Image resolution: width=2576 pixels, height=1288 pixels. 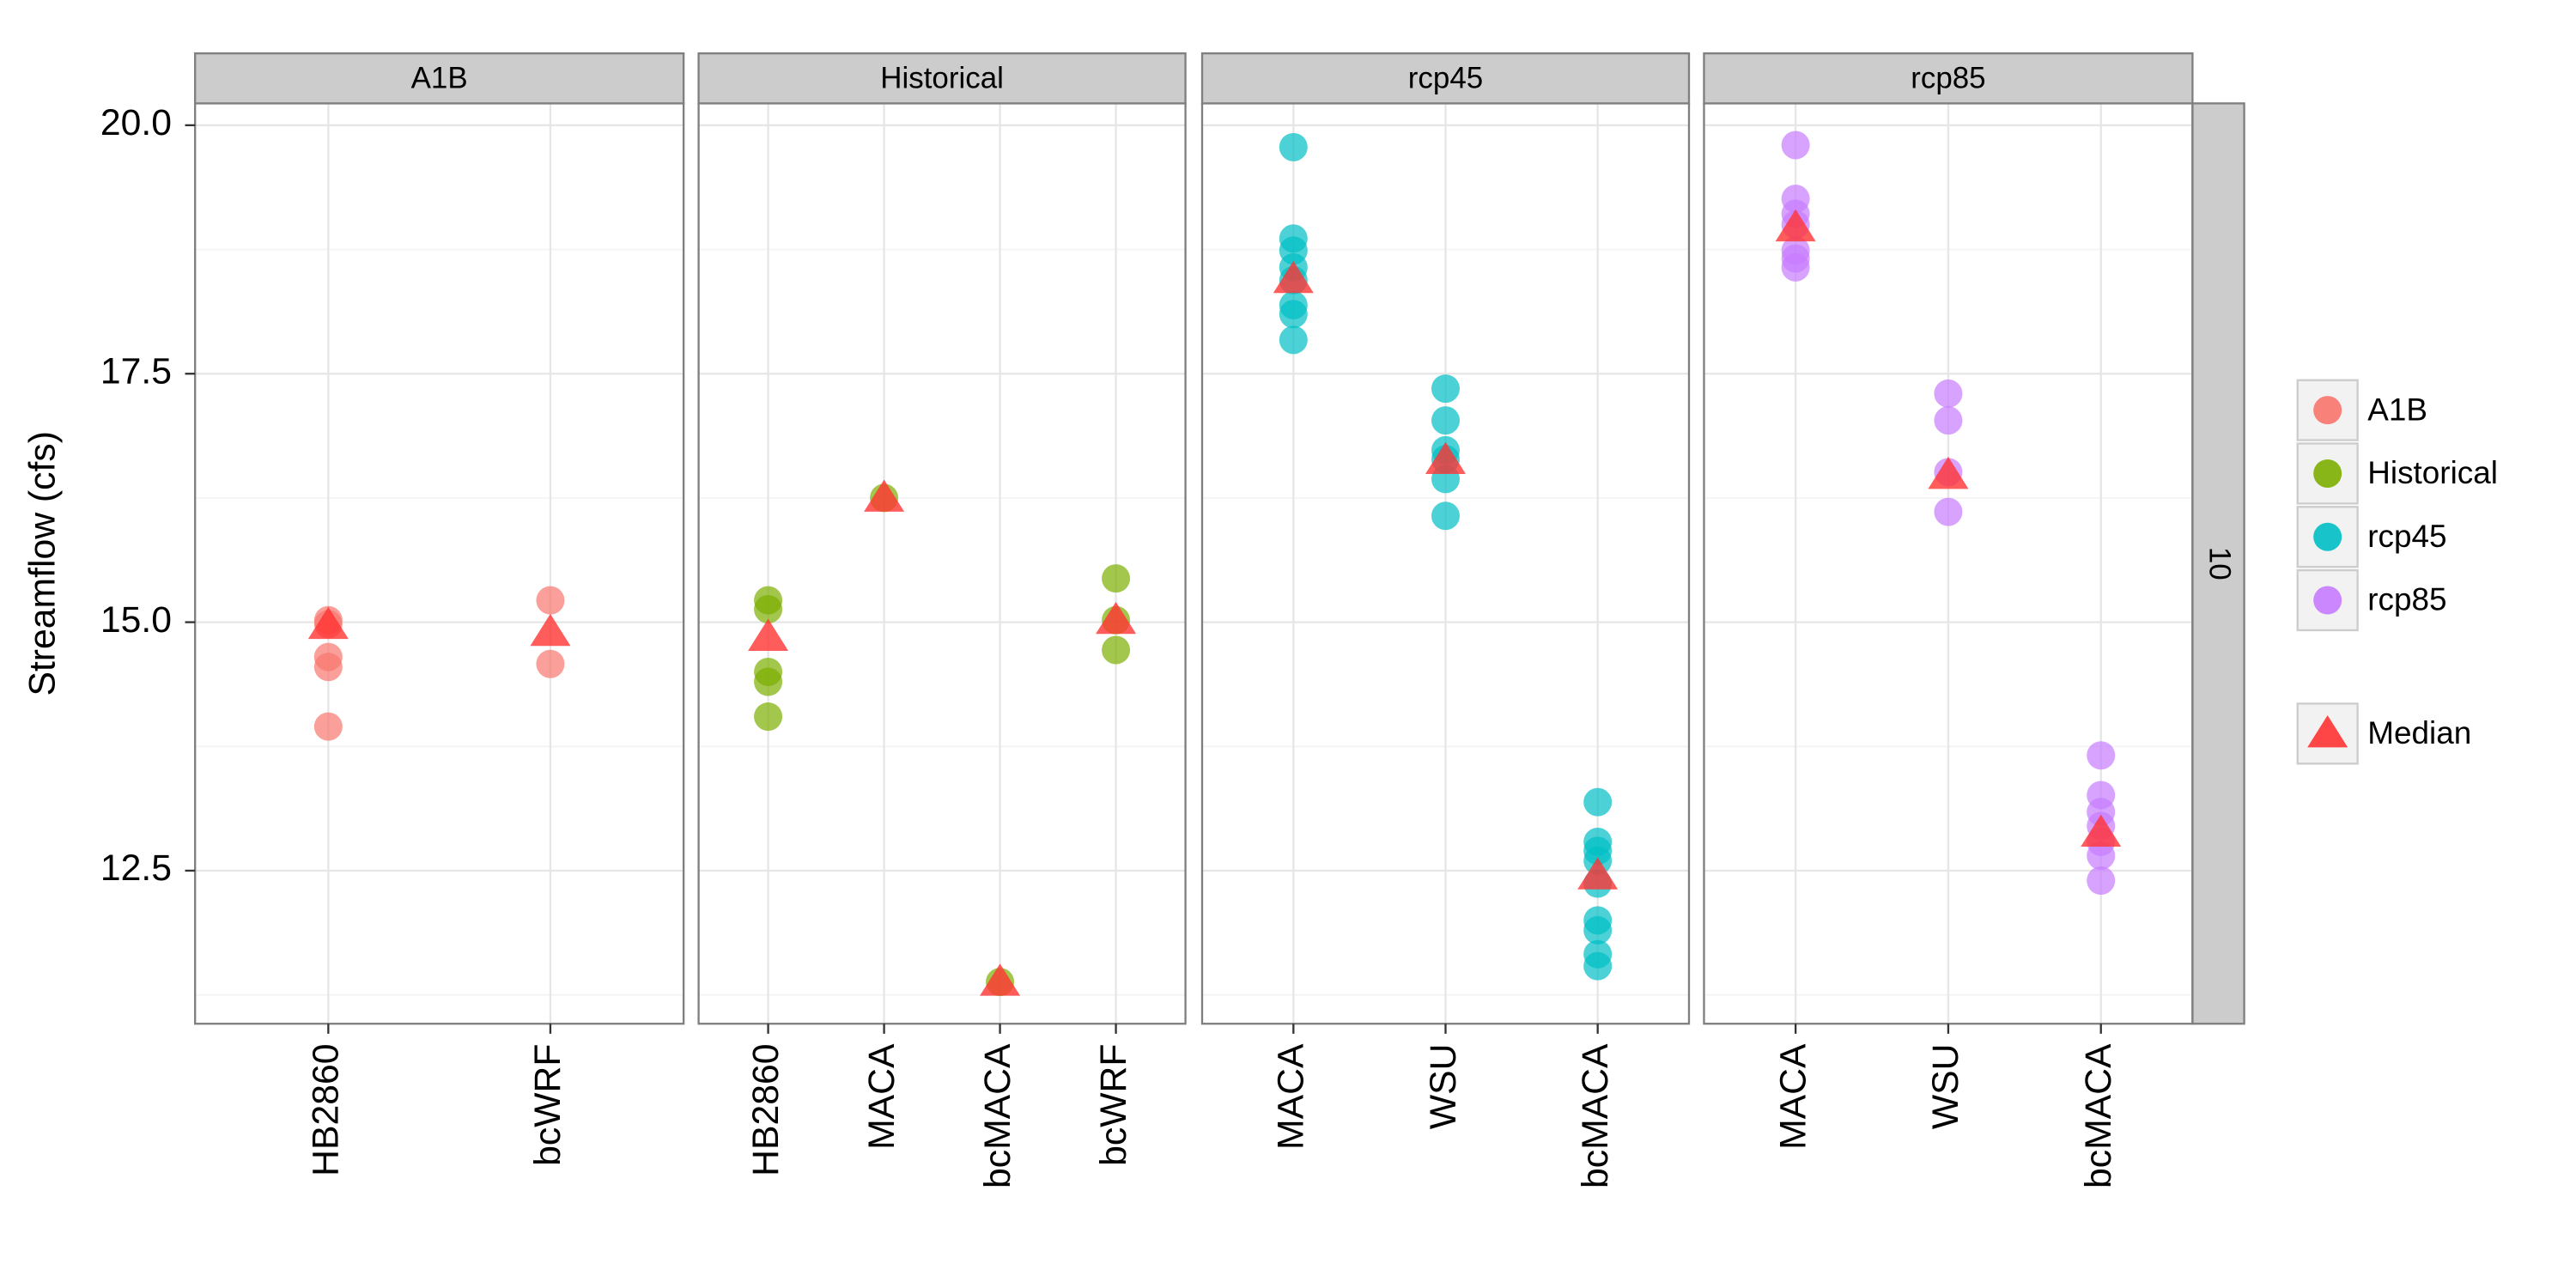 What do you see at coordinates (2406, 599) in the screenshot?
I see `legend-label: rcp85` at bounding box center [2406, 599].